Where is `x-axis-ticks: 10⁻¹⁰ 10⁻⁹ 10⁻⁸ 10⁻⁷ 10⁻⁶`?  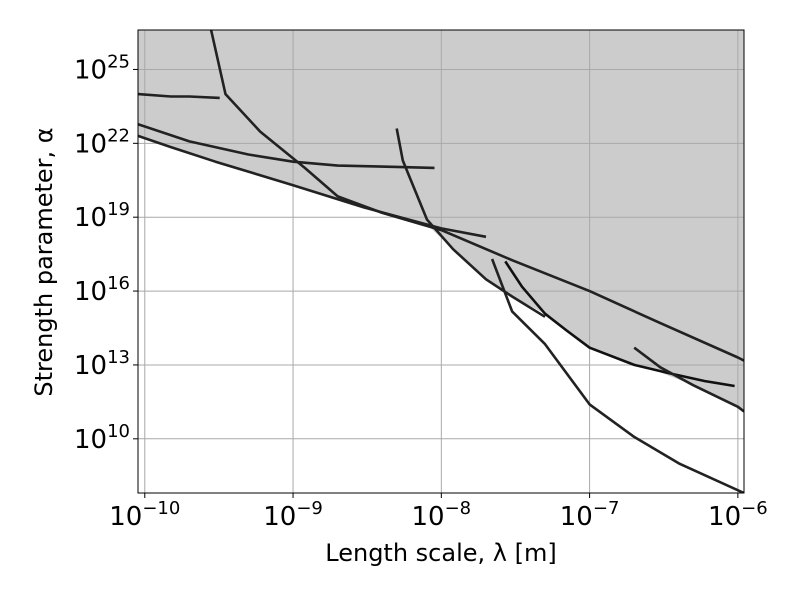 x-axis-ticks: 10⁻¹⁰ 10⁻⁹ 10⁻⁸ 10⁻⁷ 10⁻⁶ is located at coordinates (438, 512).